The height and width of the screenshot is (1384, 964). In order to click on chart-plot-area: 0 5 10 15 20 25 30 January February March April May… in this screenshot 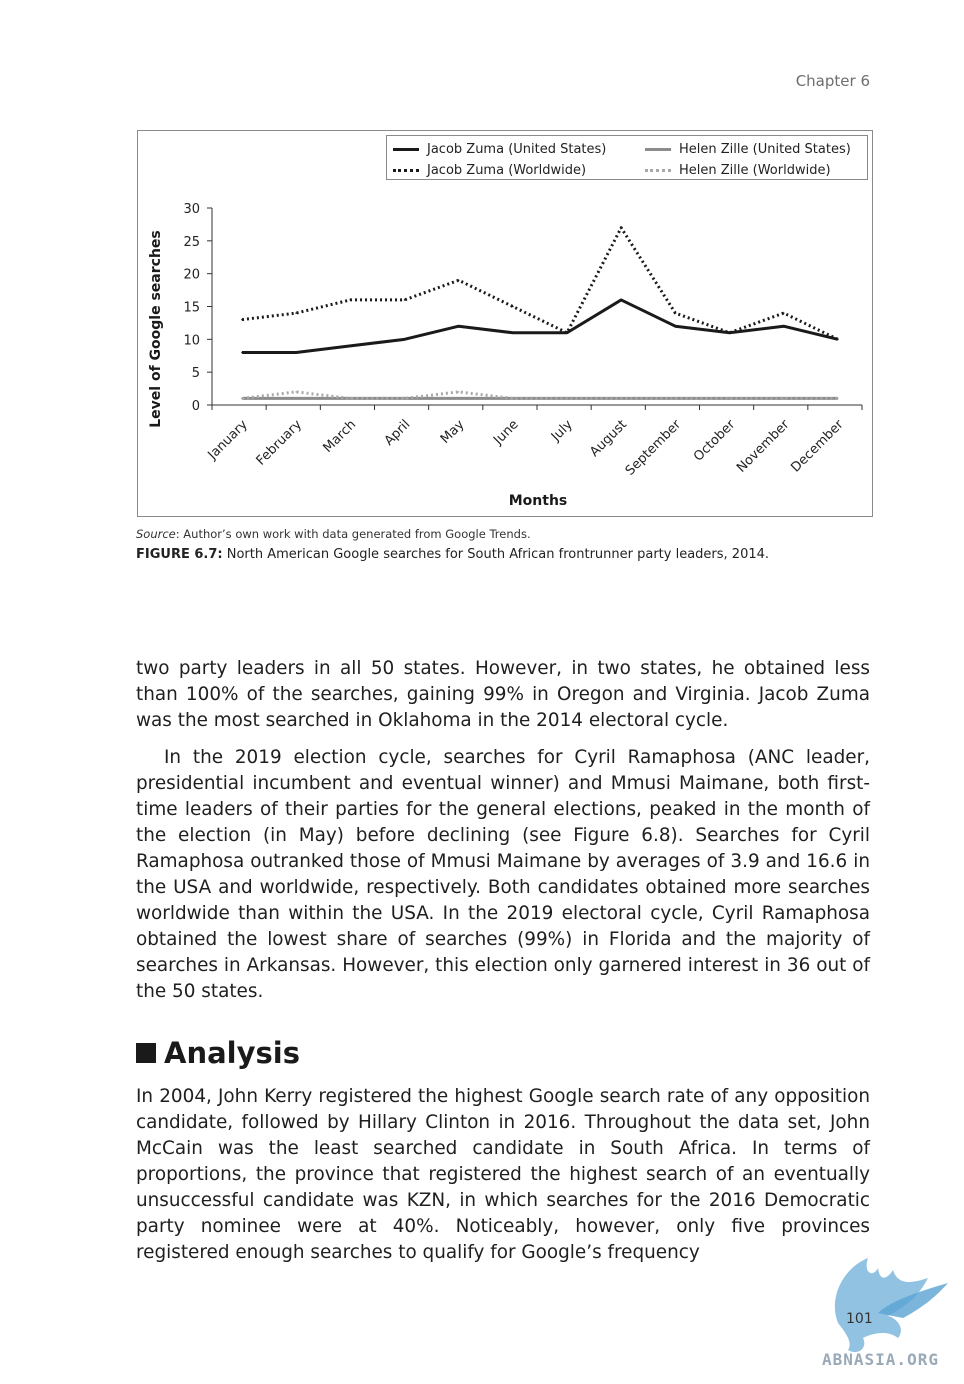, I will do `click(523, 340)`.